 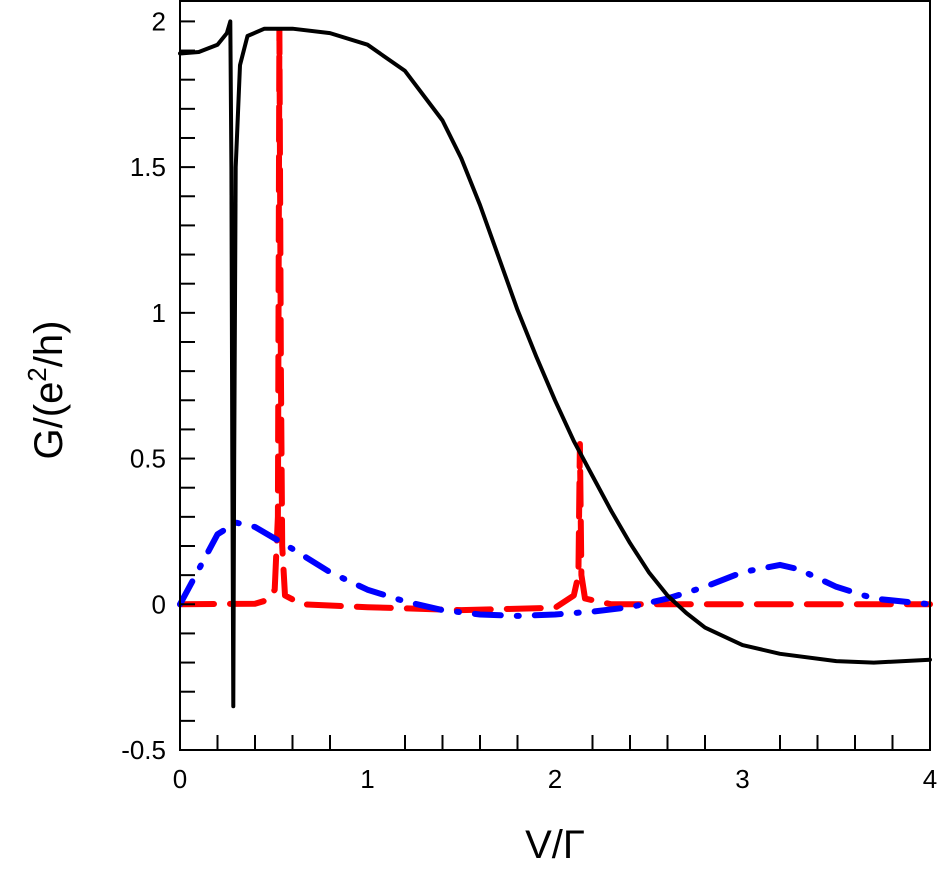 I want to click on y-tick-label: -0.5, so click(x=143, y=750).